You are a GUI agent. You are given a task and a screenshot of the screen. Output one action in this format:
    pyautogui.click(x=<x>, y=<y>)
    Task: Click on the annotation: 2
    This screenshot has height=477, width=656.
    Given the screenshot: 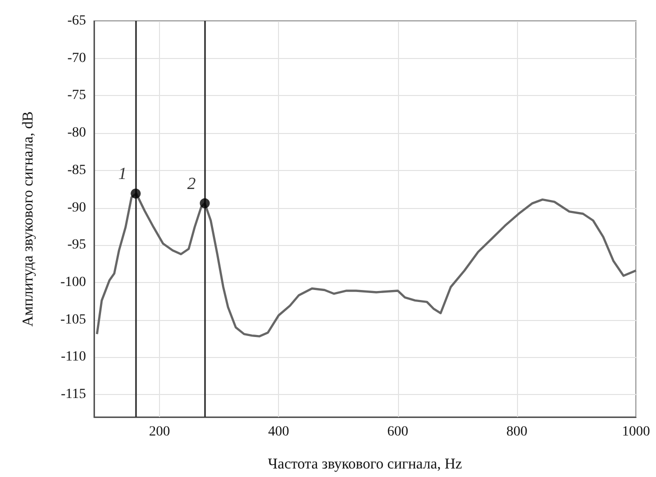 What is the action you would take?
    pyautogui.click(x=191, y=183)
    